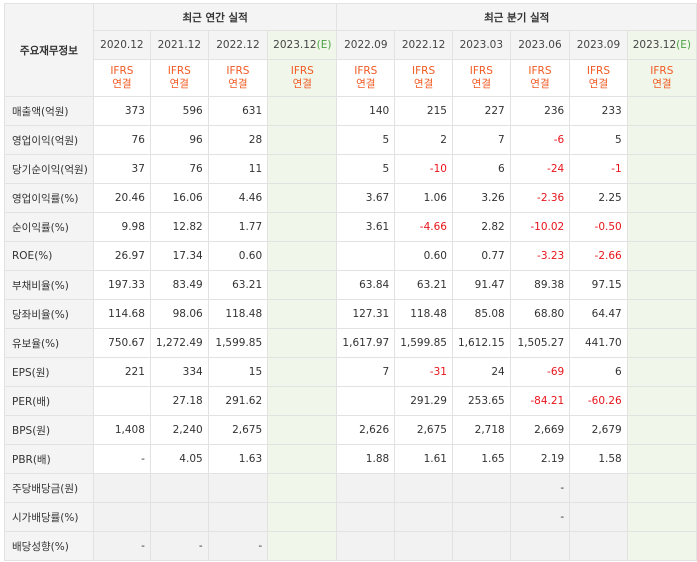 The height and width of the screenshot is (562, 697). What do you see at coordinates (598, 198) in the screenshot?
I see `table-cell: 2.25` at bounding box center [598, 198].